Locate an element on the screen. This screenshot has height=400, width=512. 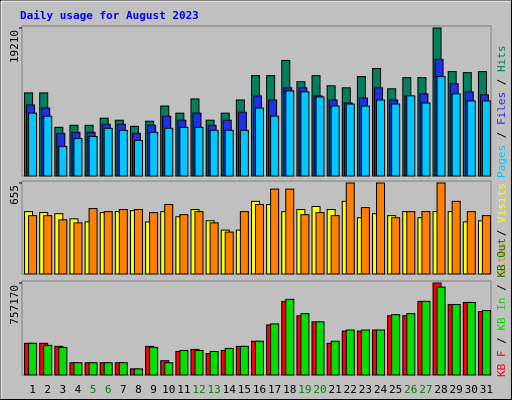
x-tick-label: 15 is located at coordinates (244, 389).